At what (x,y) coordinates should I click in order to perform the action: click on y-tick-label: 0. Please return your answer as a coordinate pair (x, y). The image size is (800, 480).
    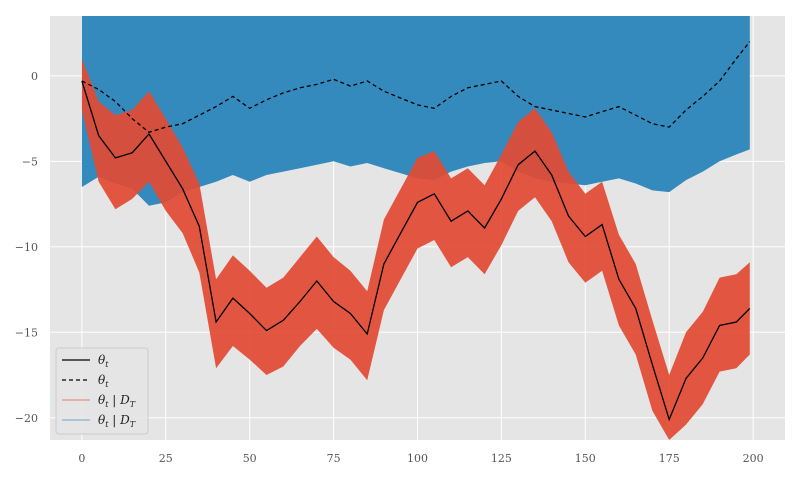
    Looking at the image, I should click on (34, 76).